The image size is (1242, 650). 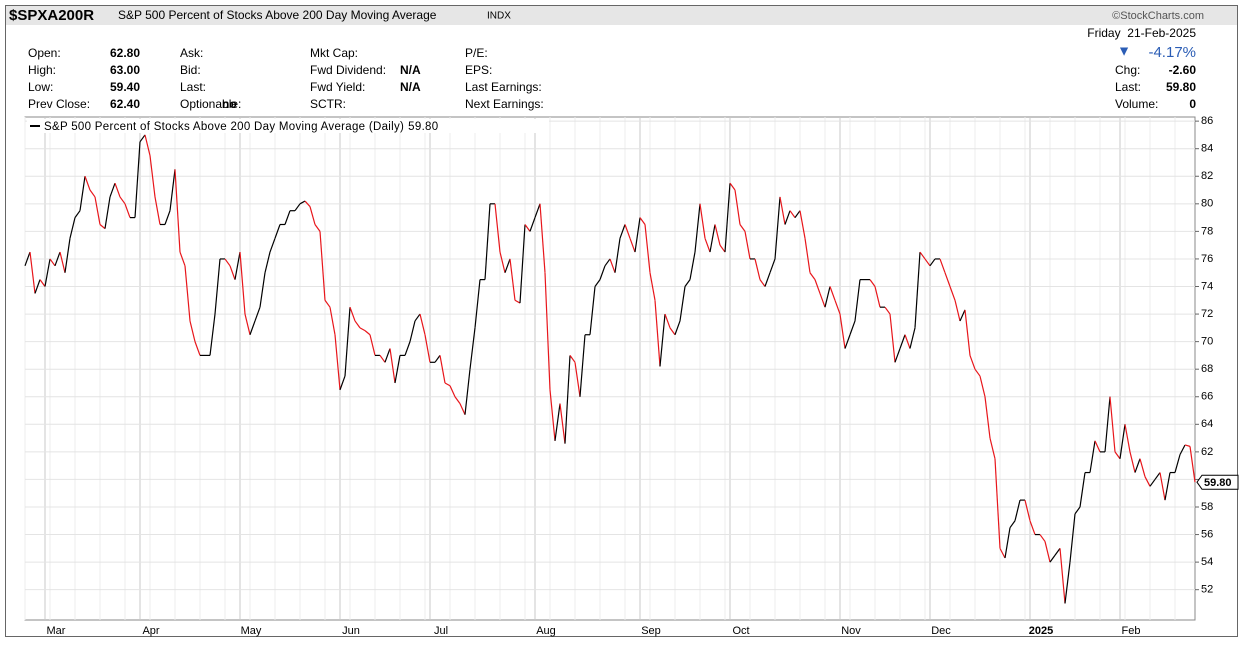 I want to click on exchange: INDX, so click(x=499, y=16).